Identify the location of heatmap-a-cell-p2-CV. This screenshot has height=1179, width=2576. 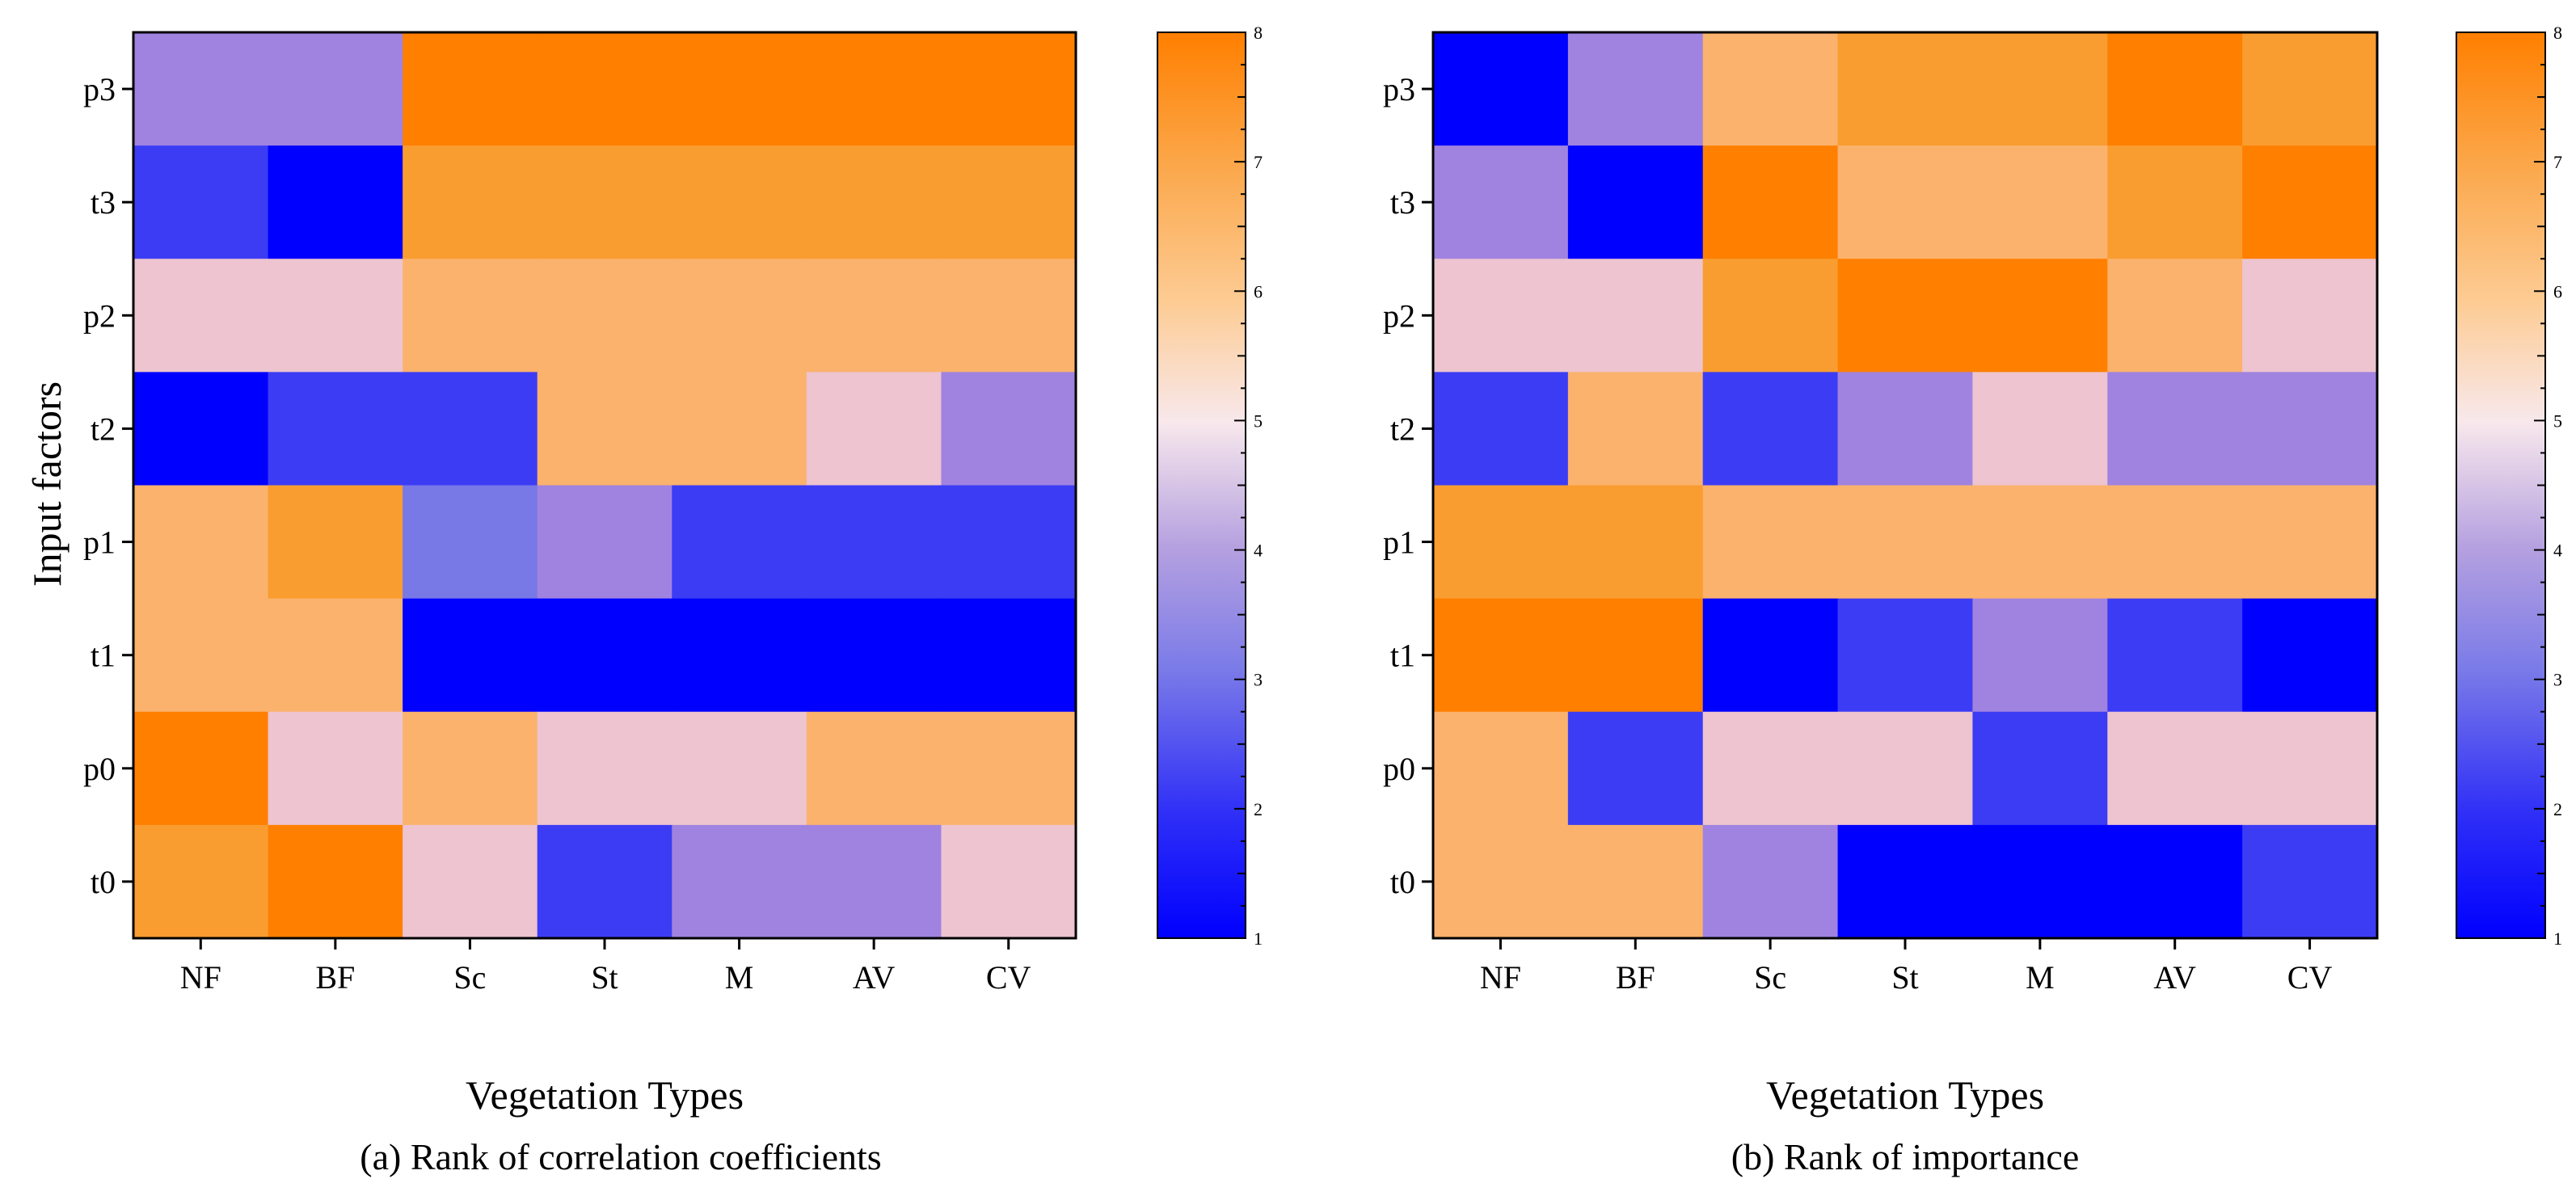
(1009, 316).